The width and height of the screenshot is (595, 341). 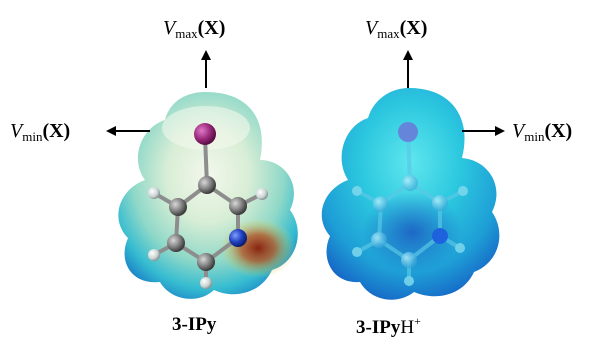 I want to click on caption-right: 3-IPyH+, so click(x=388, y=326).